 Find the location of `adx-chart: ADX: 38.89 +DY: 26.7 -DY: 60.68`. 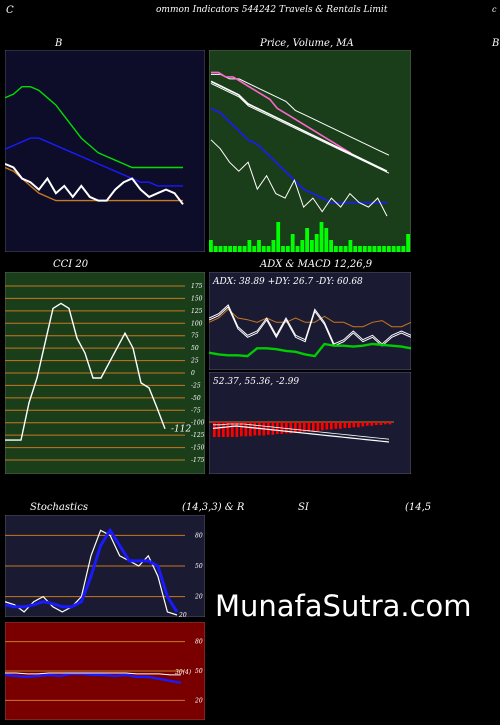

adx-chart: ADX: 38.89 +DY: 26.7 -DY: 60.68 is located at coordinates (310, 321).